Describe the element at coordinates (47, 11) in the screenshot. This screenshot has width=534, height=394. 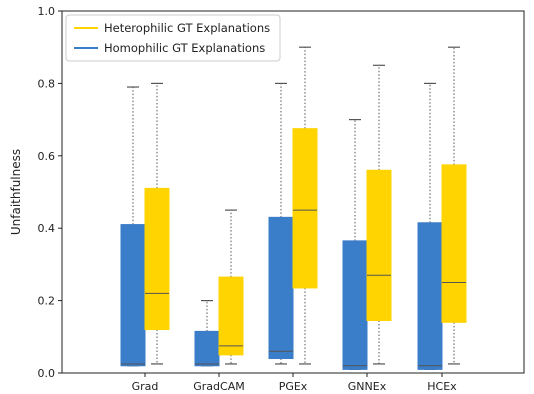
I see `y-tick-label: 1.0` at that location.